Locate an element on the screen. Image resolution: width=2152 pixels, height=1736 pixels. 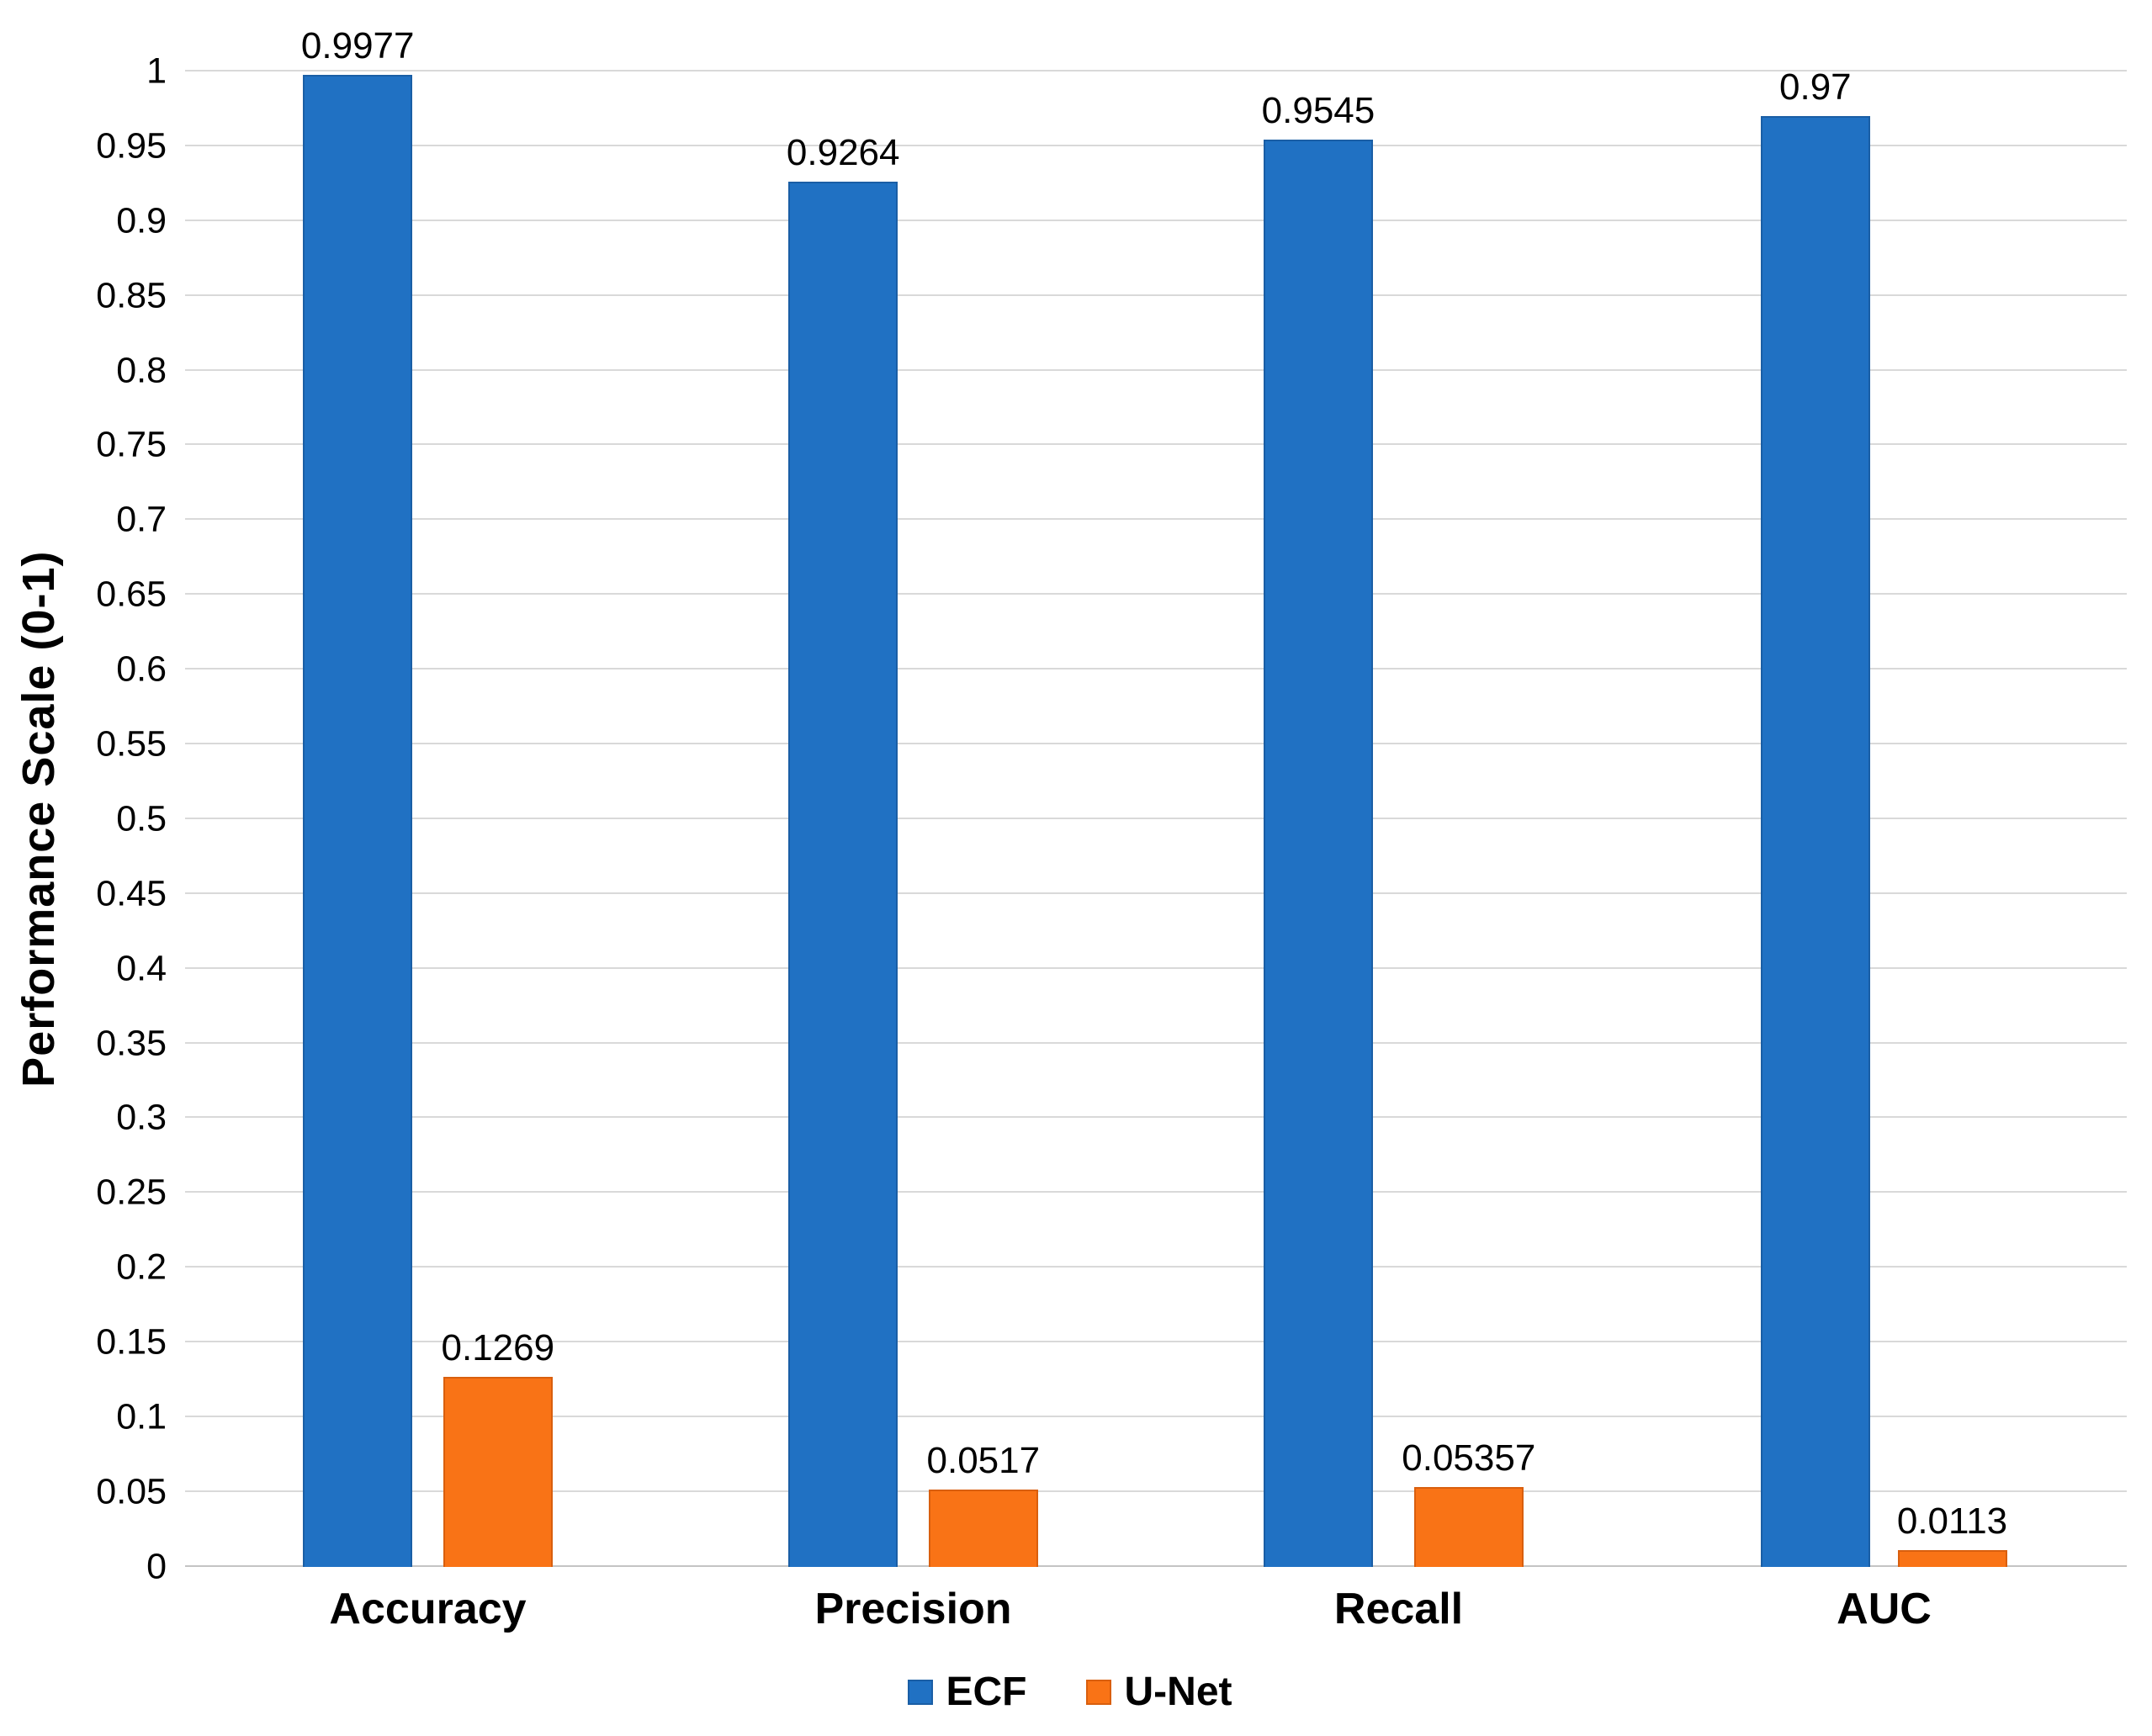
u-net-bar-recall is located at coordinates (1468, 1526).